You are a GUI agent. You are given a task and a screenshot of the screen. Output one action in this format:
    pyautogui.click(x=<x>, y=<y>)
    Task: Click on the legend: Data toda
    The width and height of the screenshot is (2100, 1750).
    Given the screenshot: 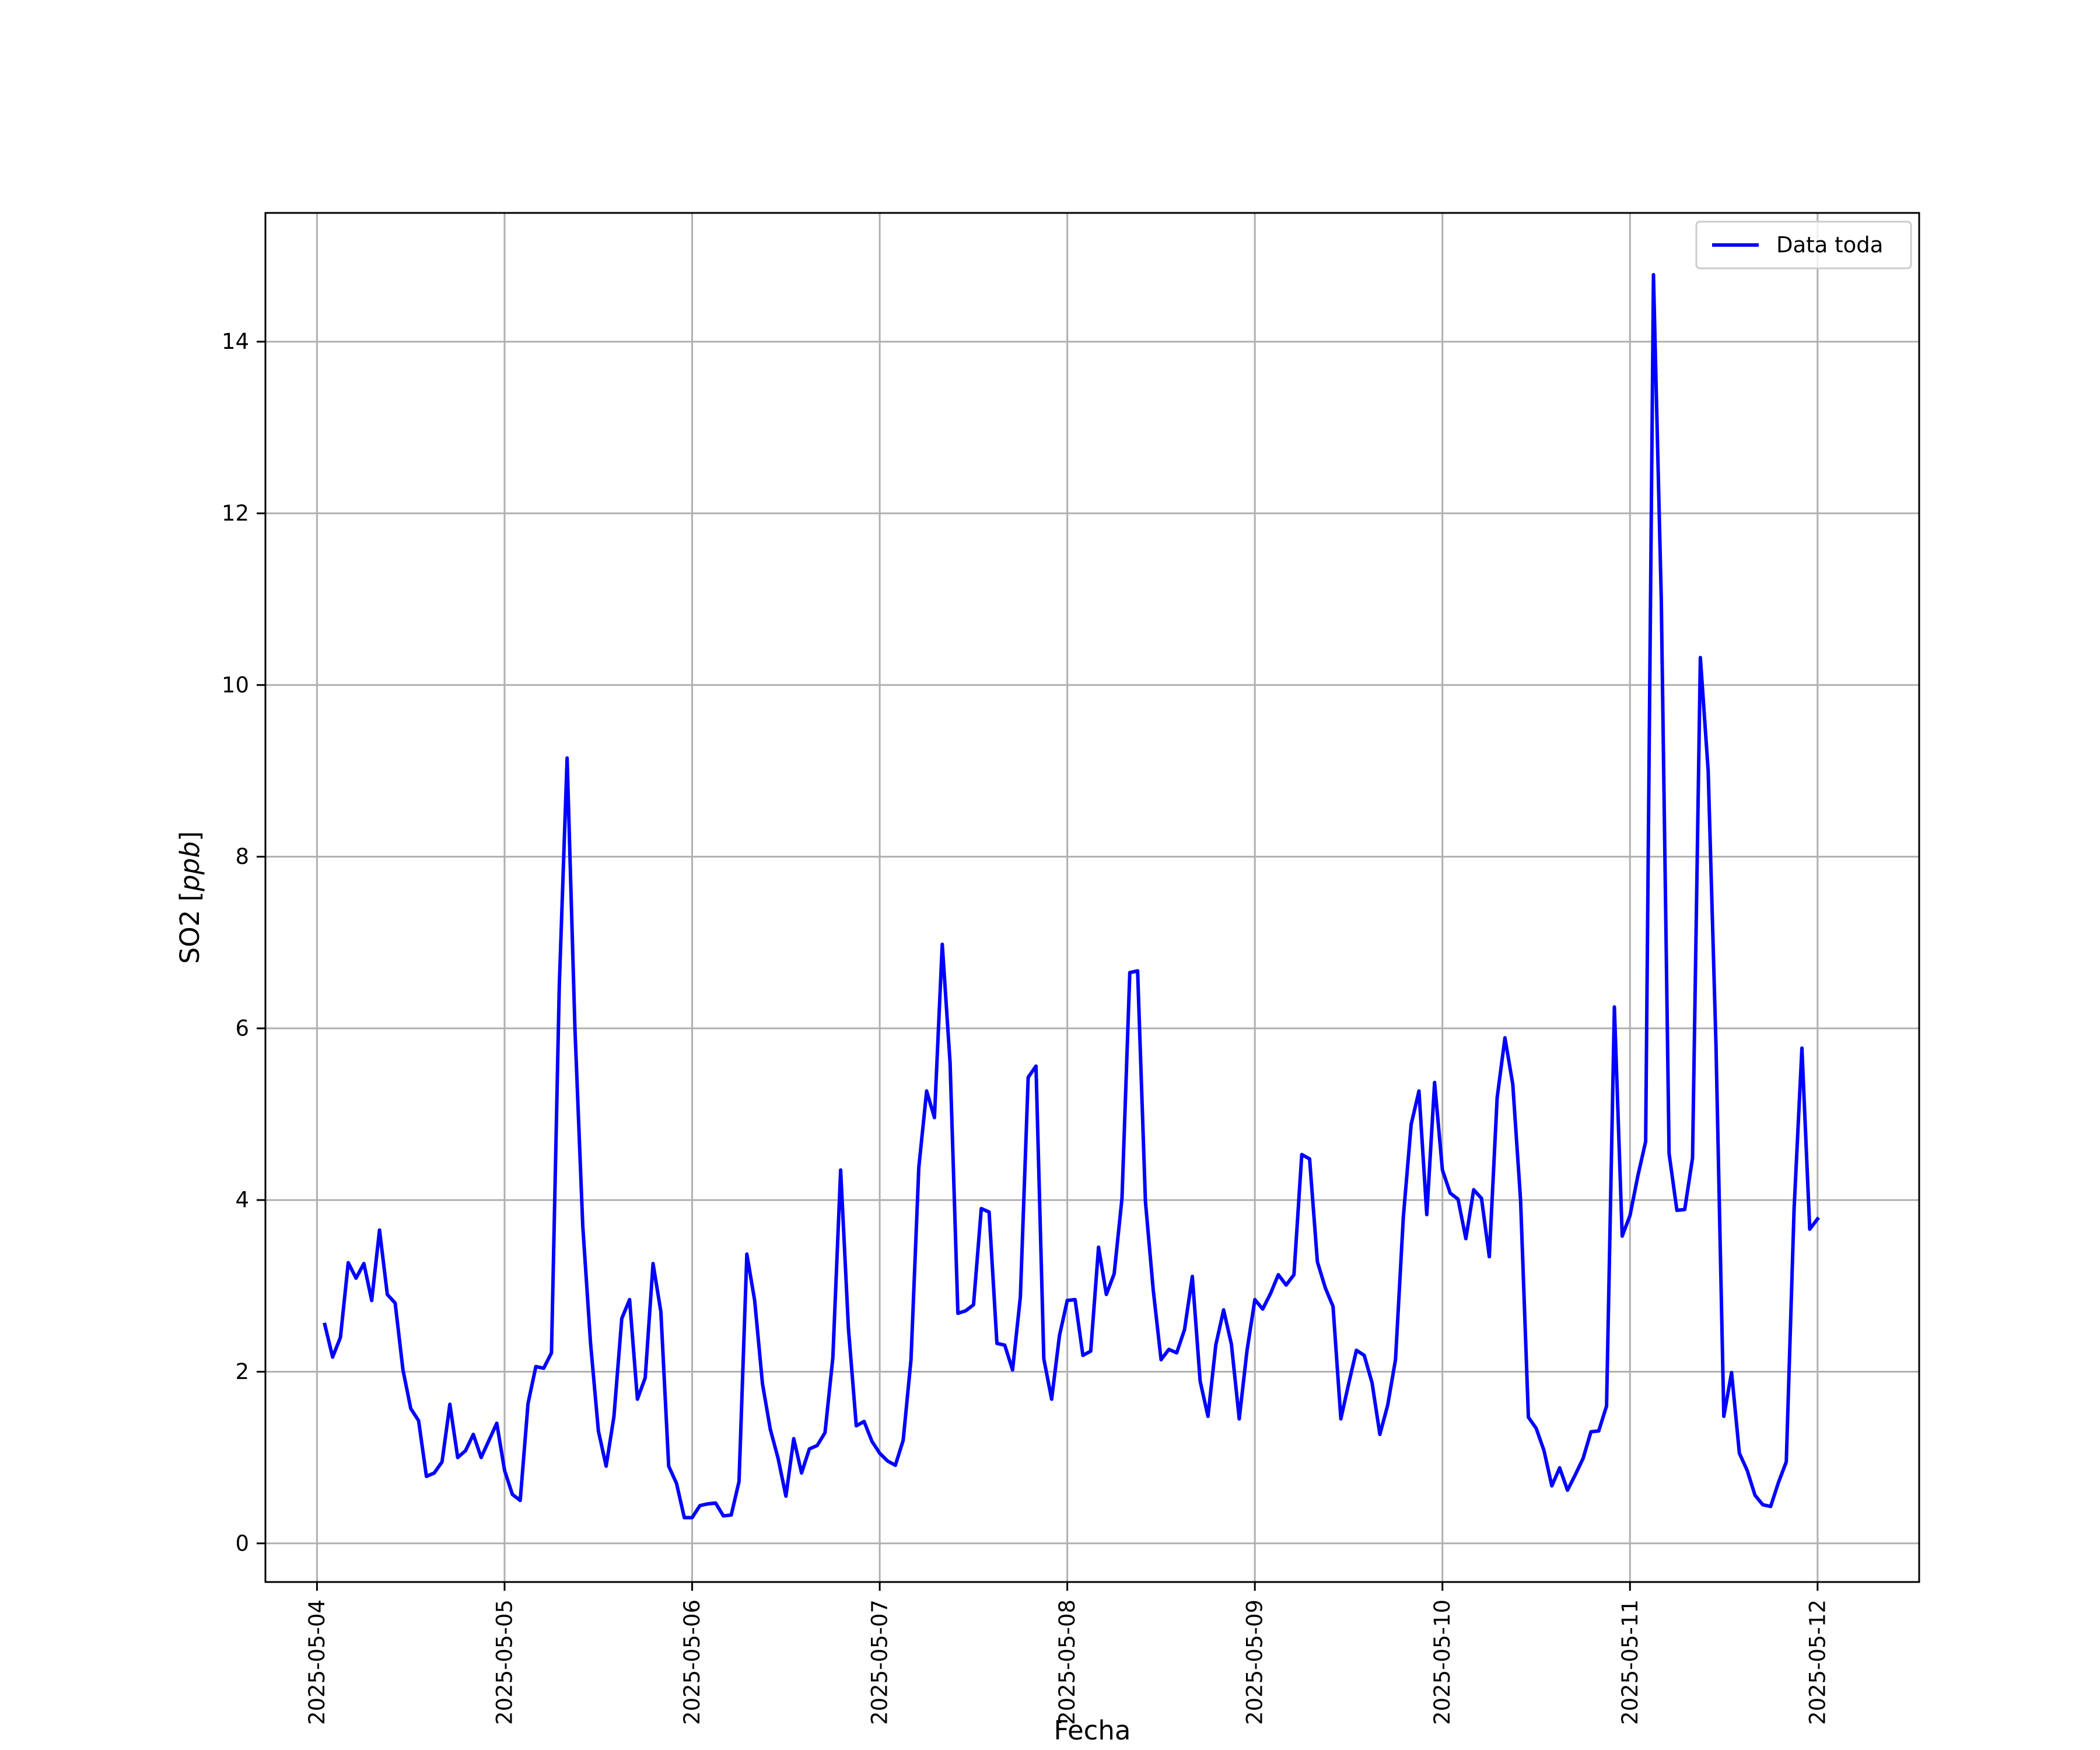 What is the action you would take?
    pyautogui.click(x=1803, y=245)
    